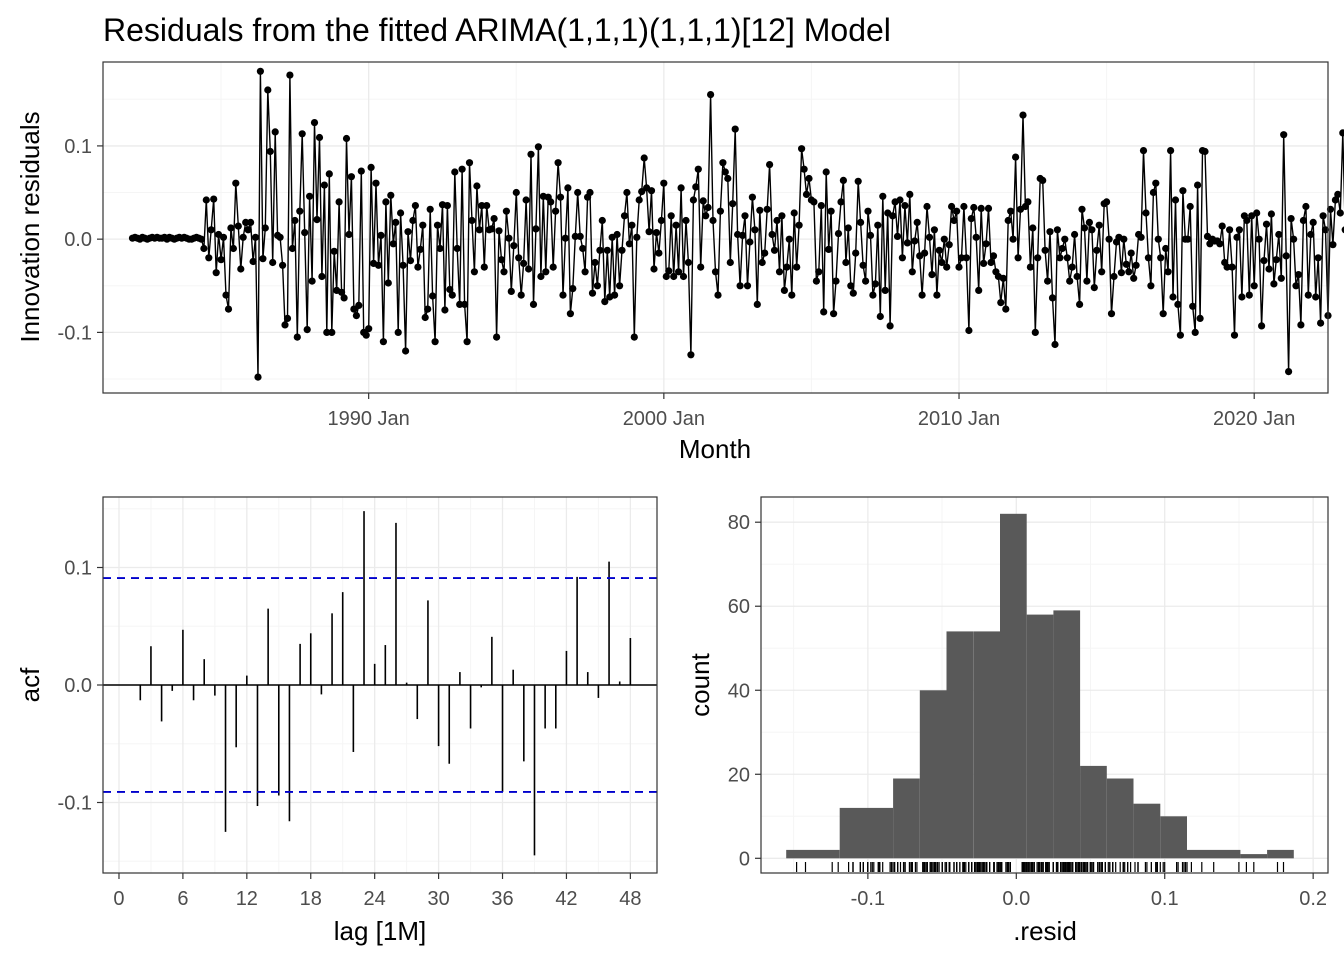 The width and height of the screenshot is (1344, 960). Describe the element at coordinates (715, 449) in the screenshot. I see `time-series-x-axis-title: Month` at that location.